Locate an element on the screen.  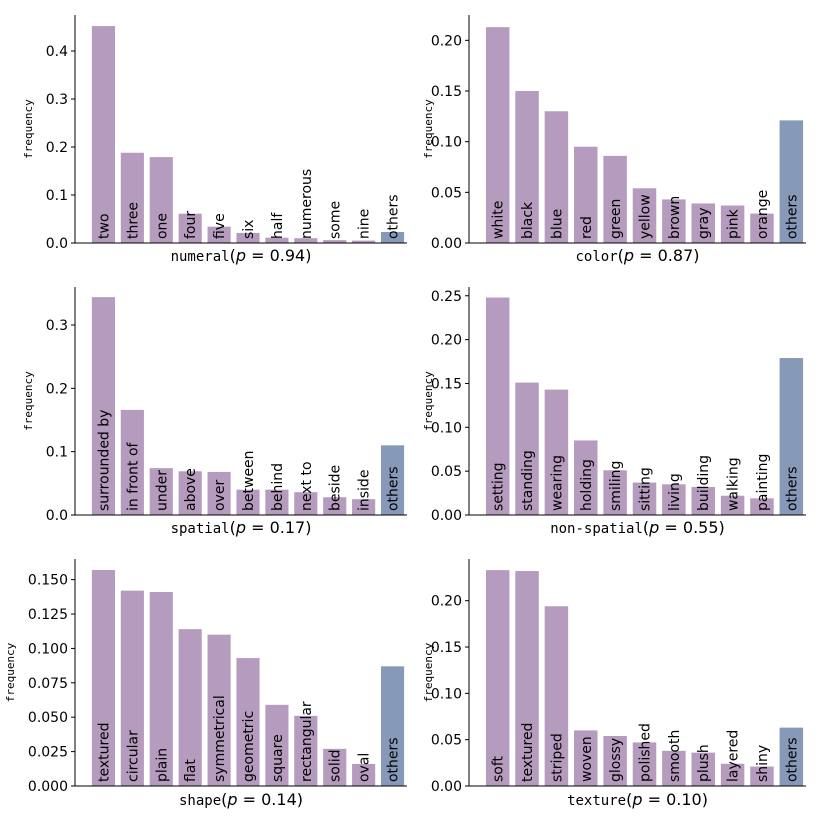
bar-label: six is located at coordinates (249, 229).